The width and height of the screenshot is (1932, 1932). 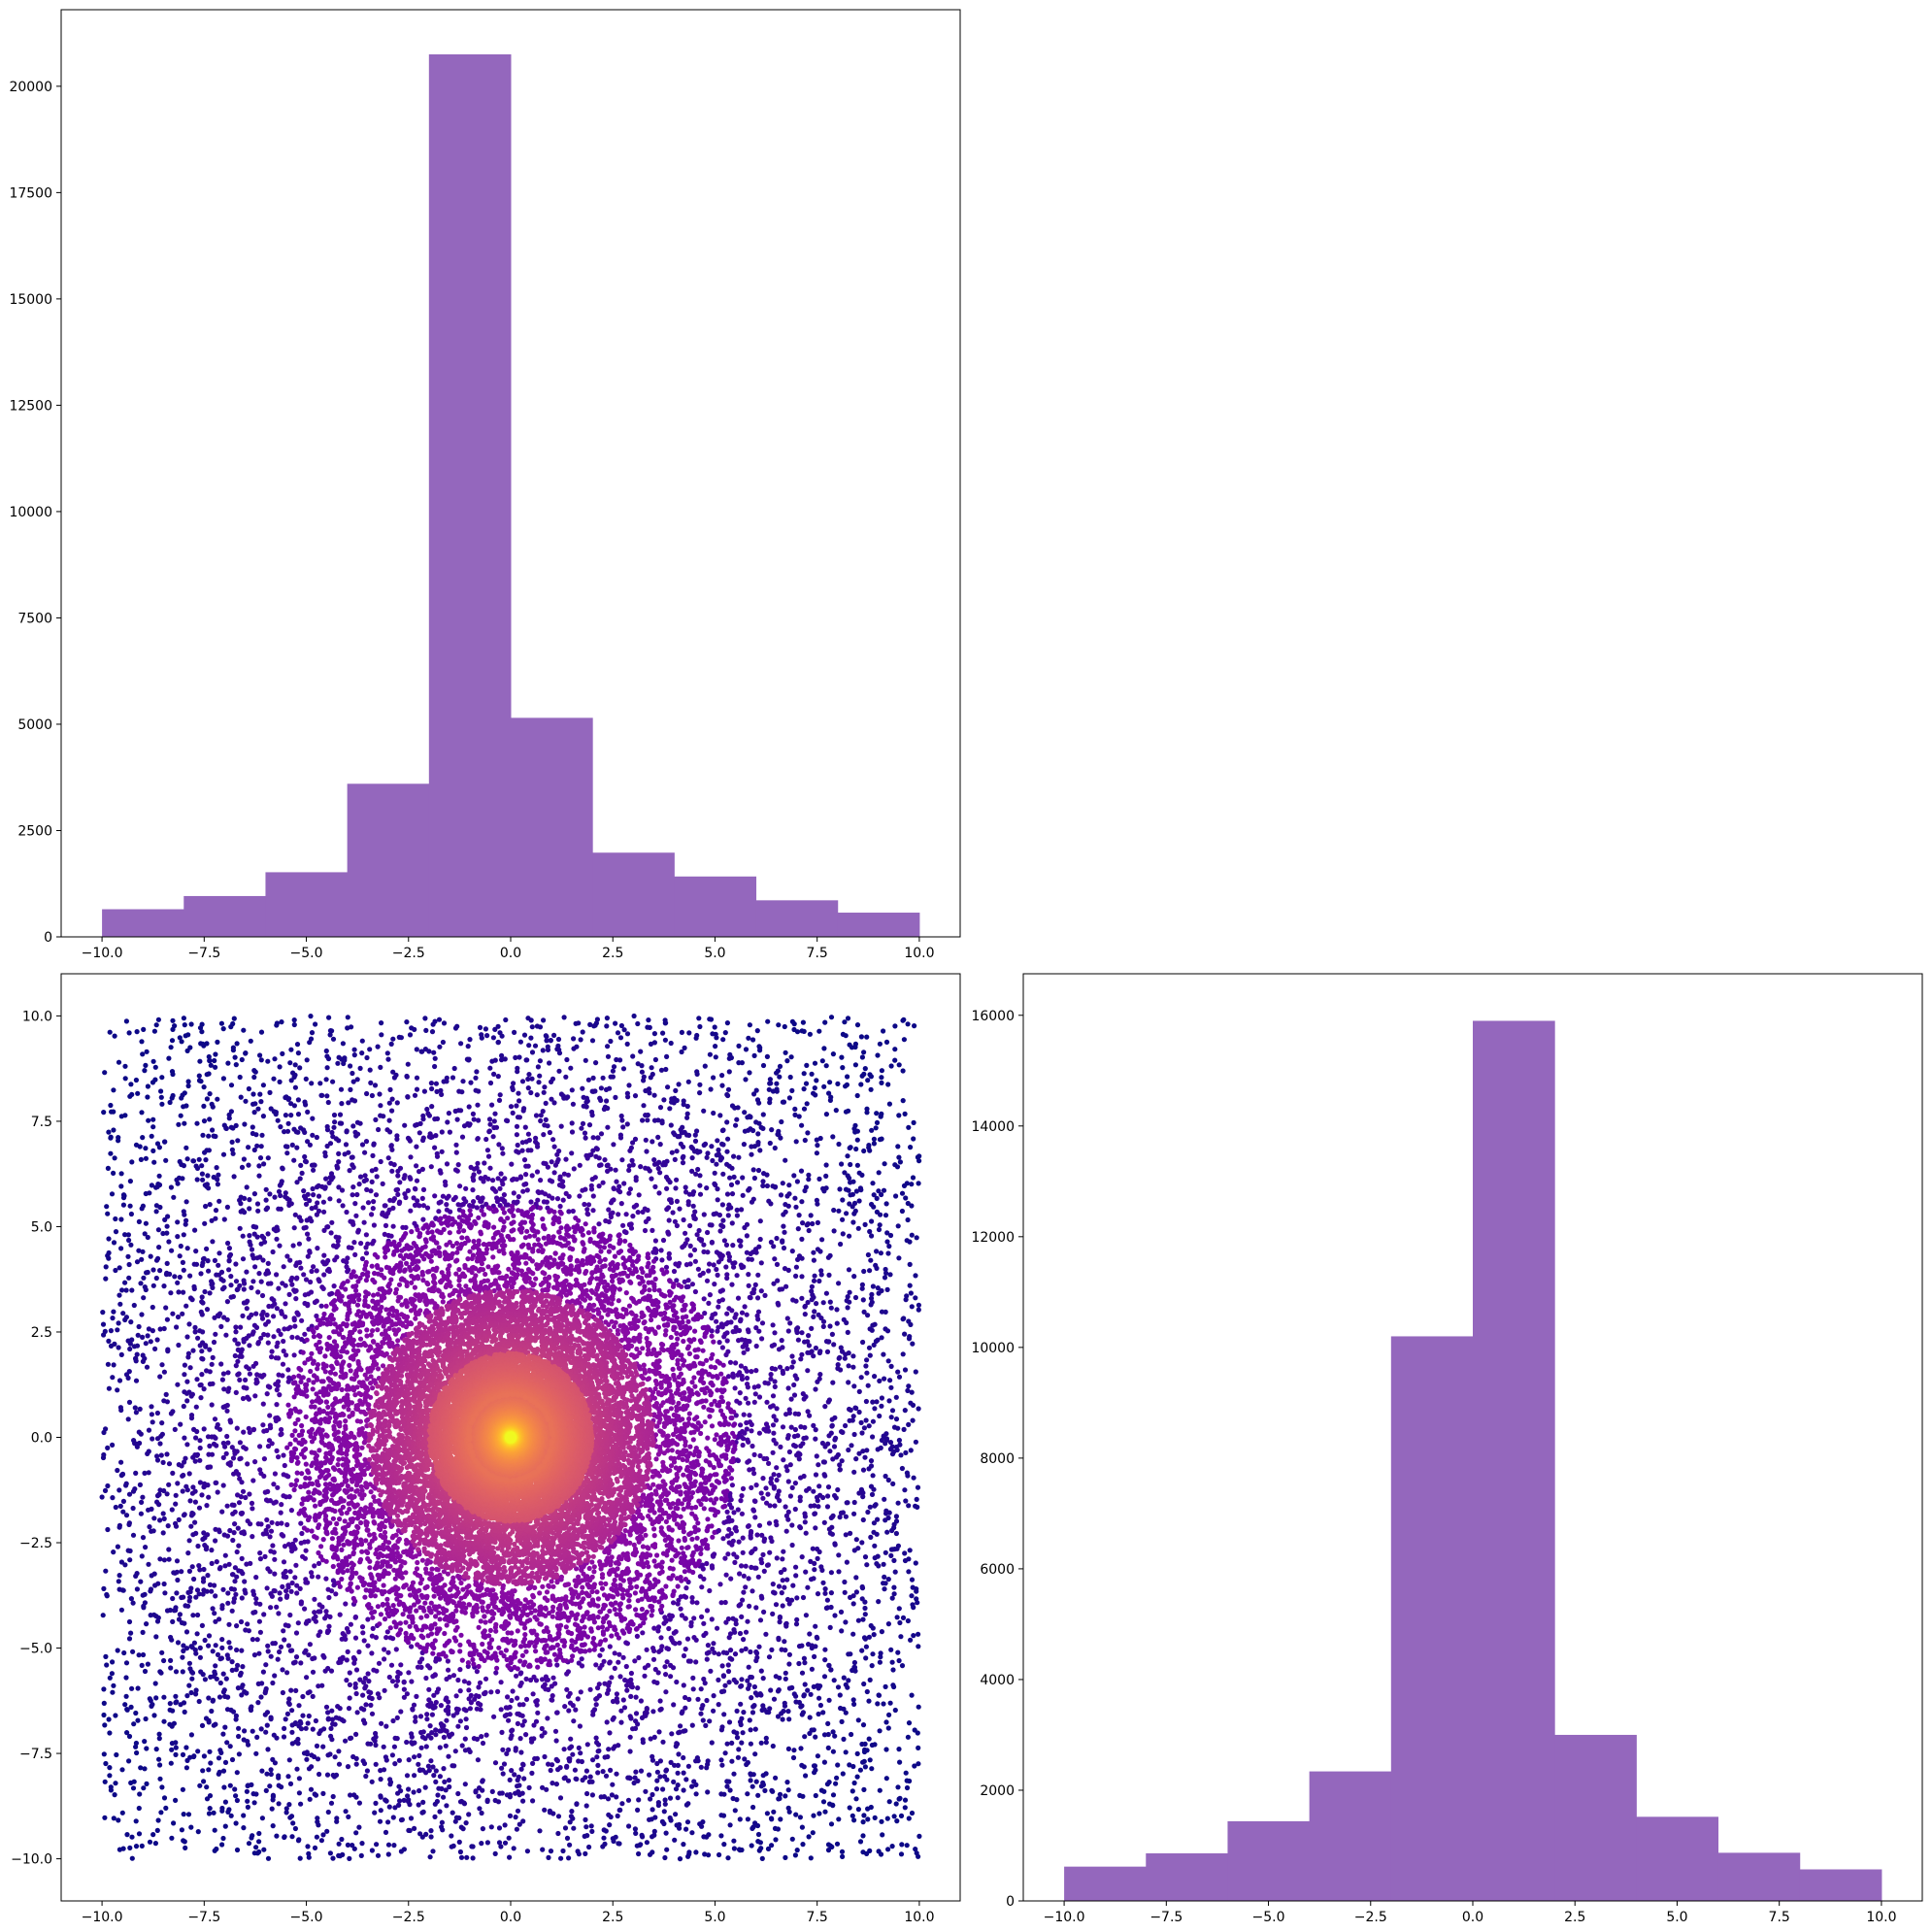 I want to click on hist-x-bar, so click(x=470, y=496).